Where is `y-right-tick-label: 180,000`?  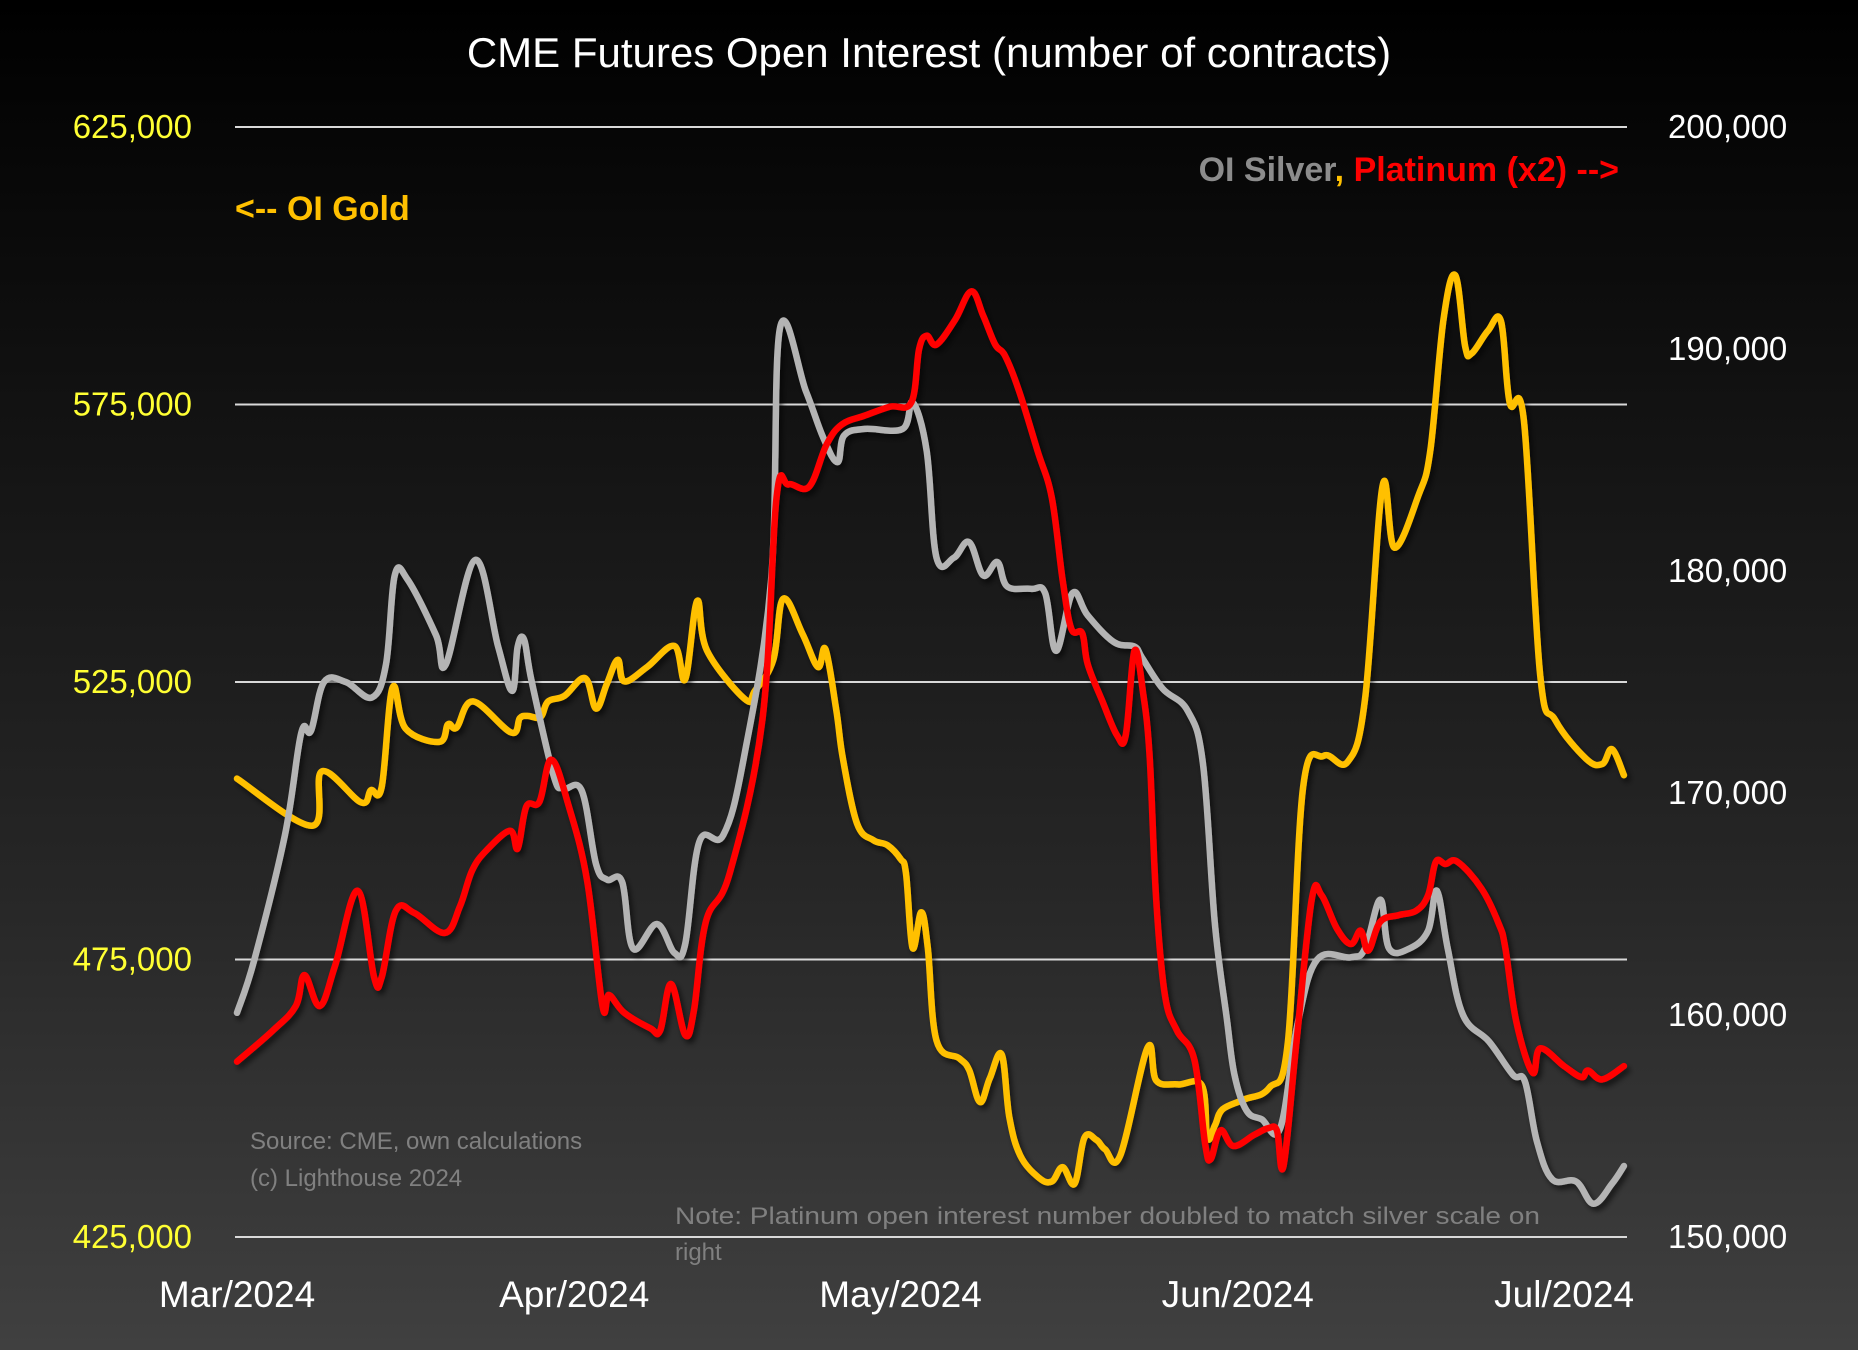
y-right-tick-label: 180,000 is located at coordinates (1727, 570).